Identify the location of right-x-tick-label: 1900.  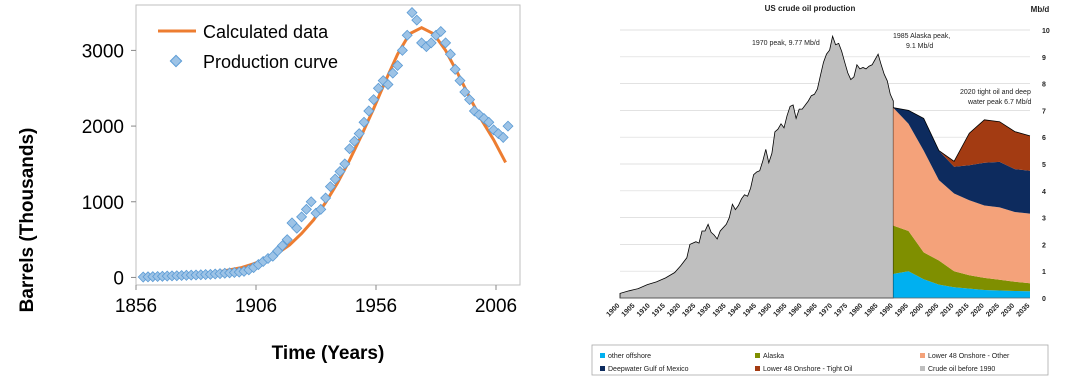
(613, 310).